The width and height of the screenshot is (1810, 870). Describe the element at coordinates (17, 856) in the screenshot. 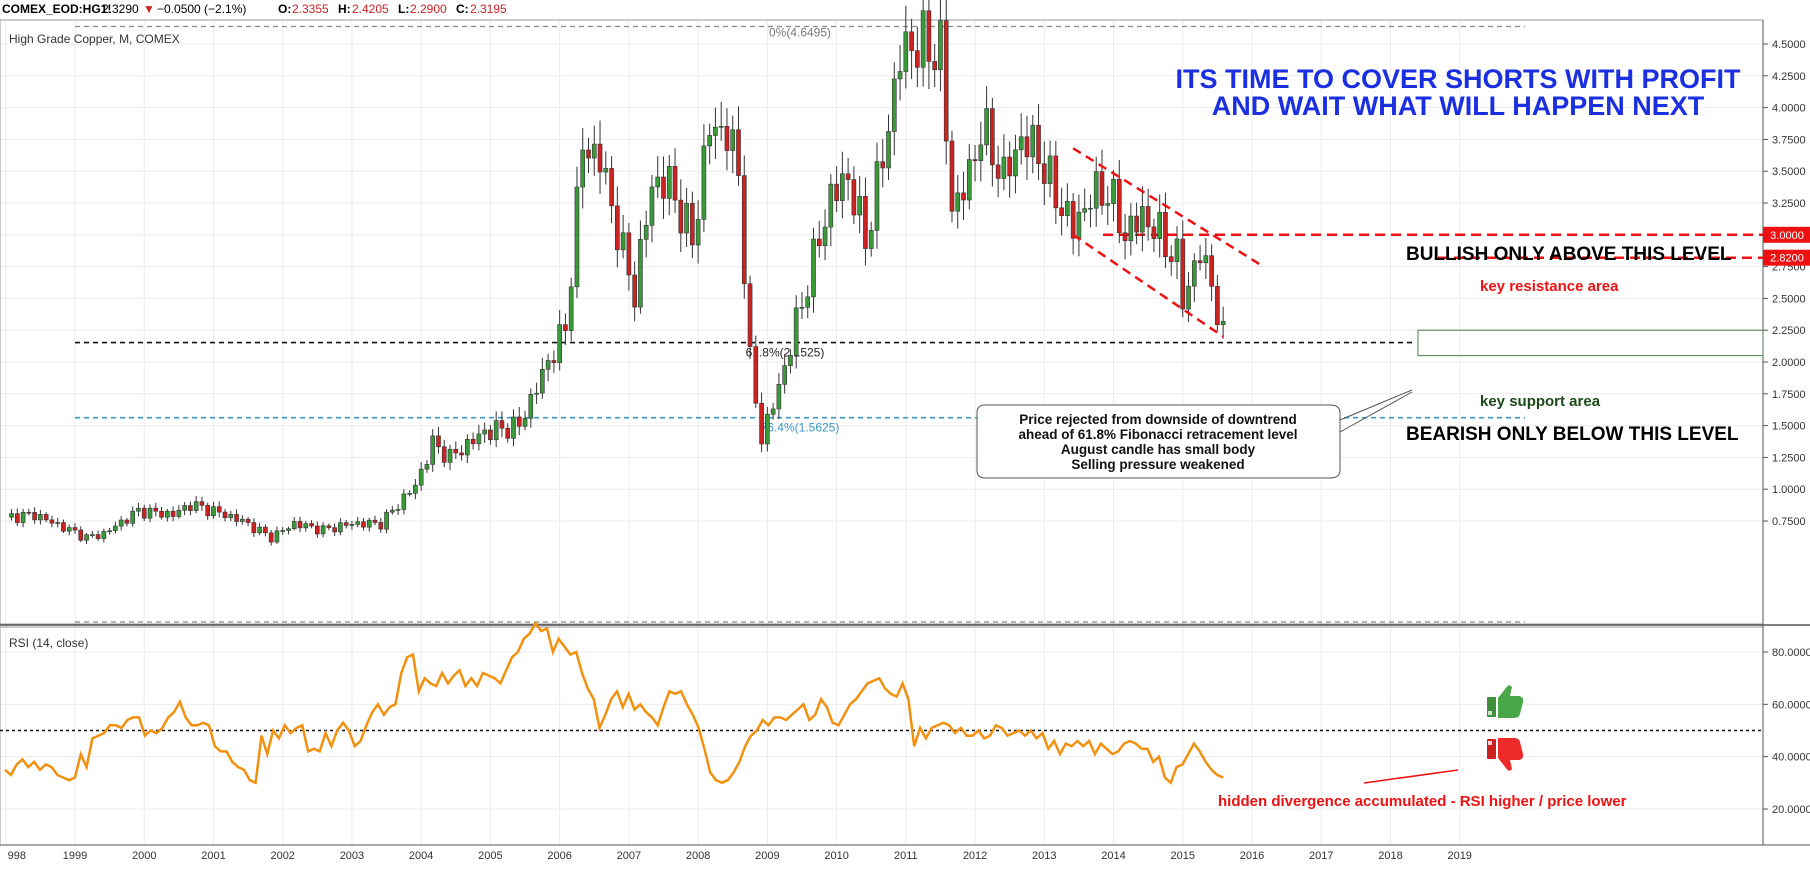

I see `time-tick-label: 998` at that location.